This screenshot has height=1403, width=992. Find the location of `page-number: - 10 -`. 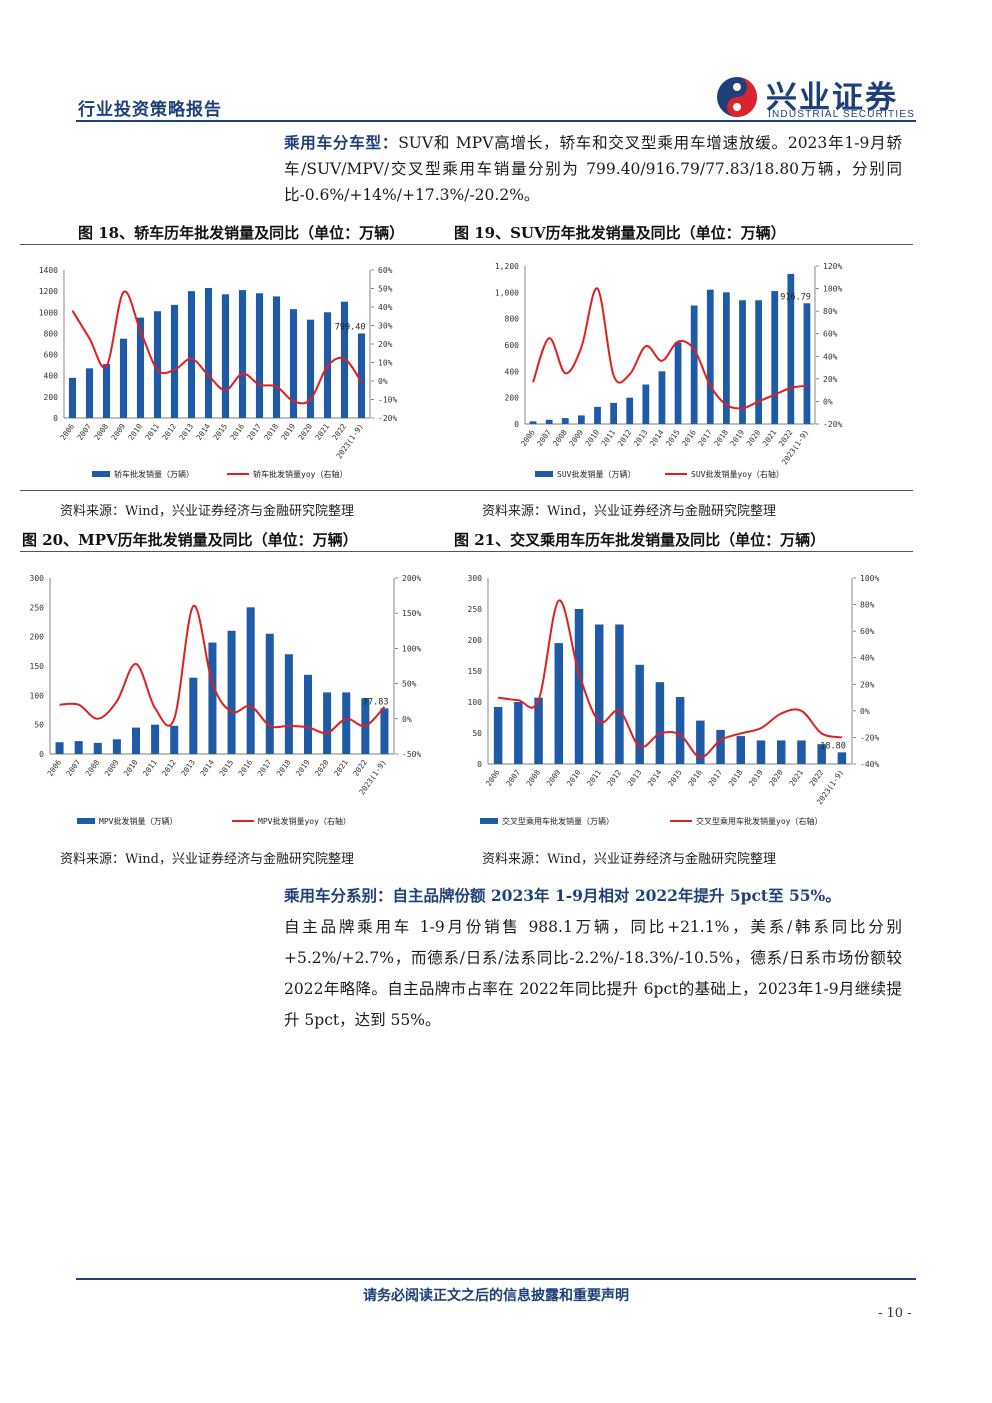

page-number: - 10 - is located at coordinates (895, 1313).